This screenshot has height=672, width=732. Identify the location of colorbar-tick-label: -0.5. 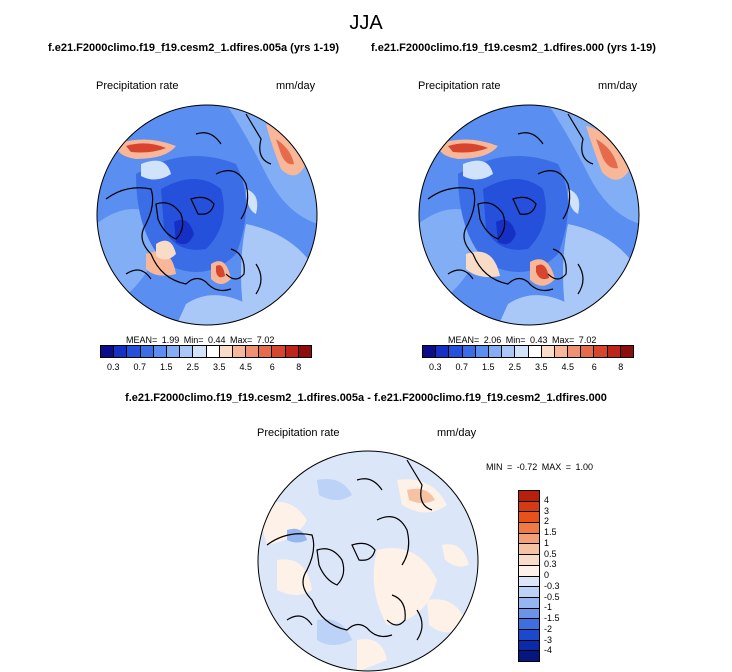
(552, 596).